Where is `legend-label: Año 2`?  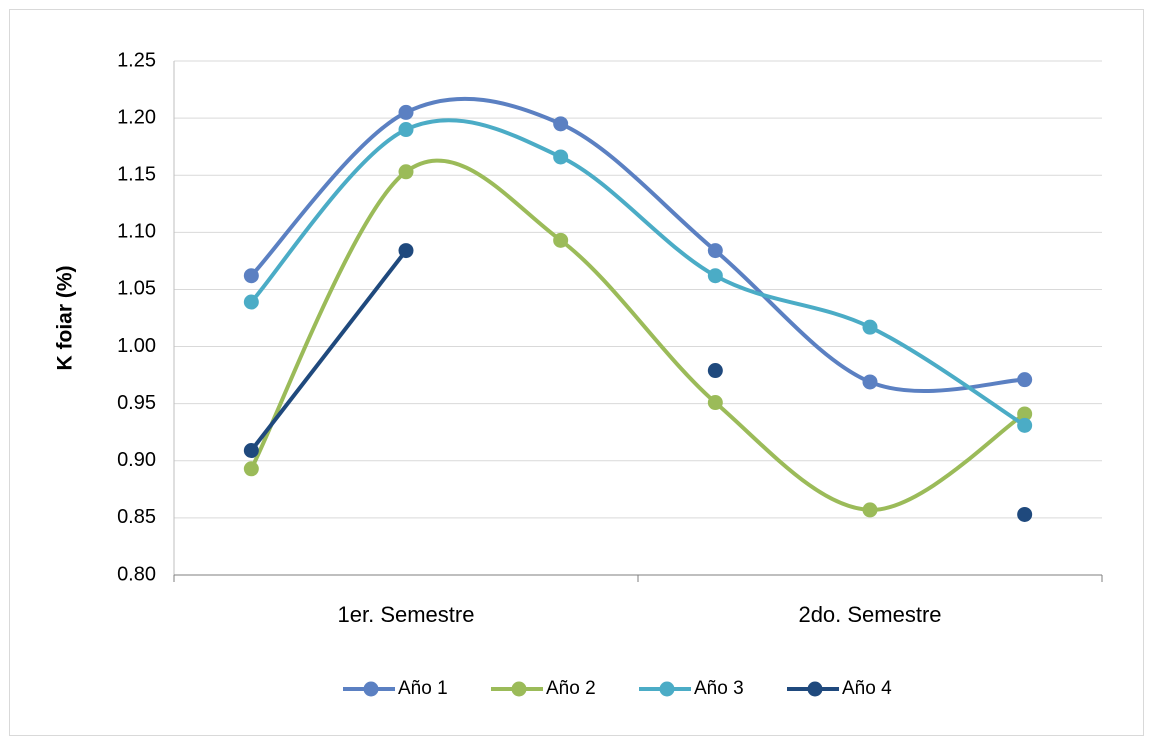
legend-label: Año 2 is located at coordinates (571, 688).